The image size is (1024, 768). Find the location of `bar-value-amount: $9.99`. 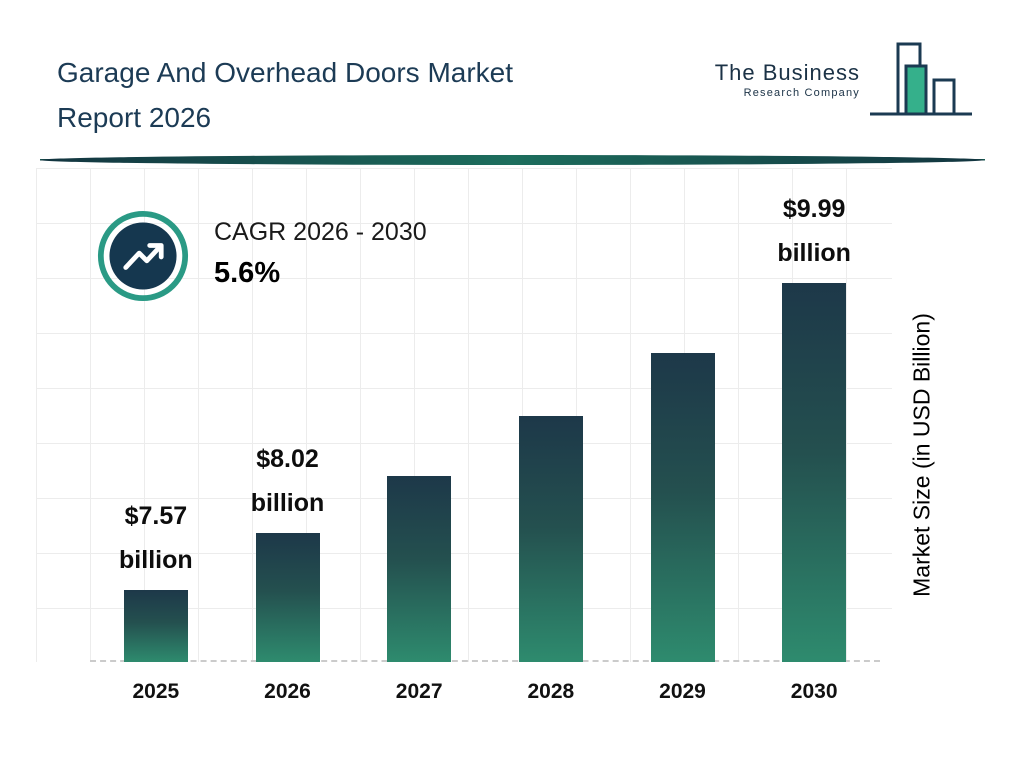

bar-value-amount: $9.99 is located at coordinates (814, 209).